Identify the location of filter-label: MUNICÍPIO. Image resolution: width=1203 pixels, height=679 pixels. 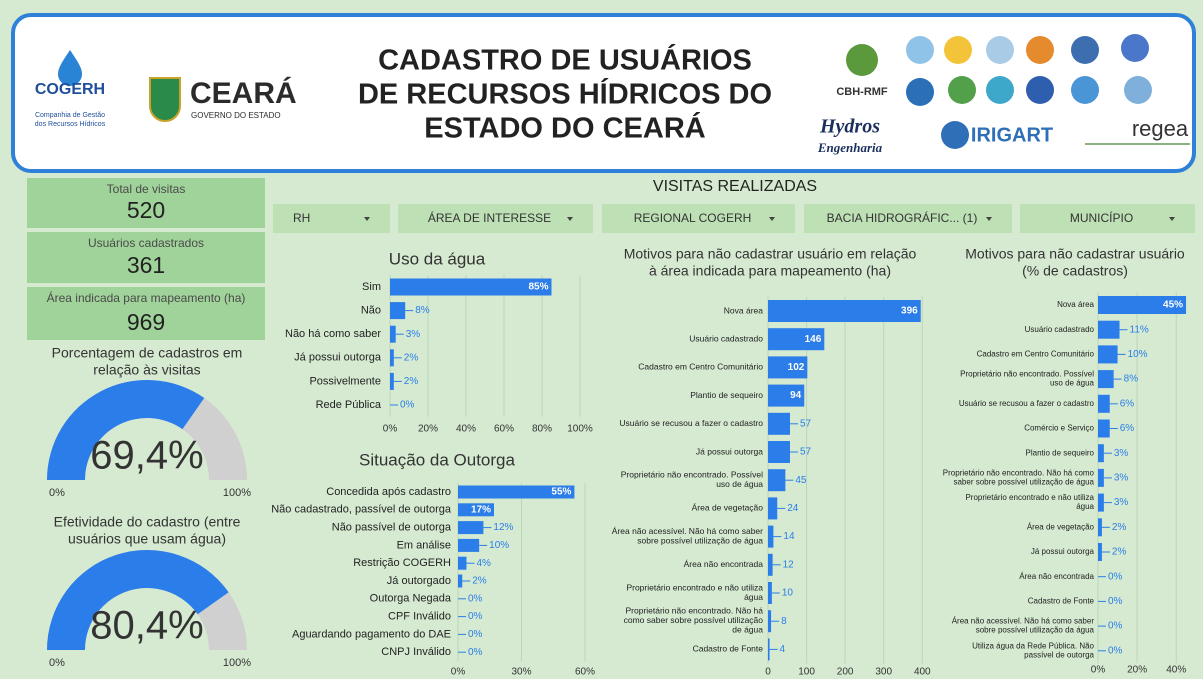
(1101, 217).